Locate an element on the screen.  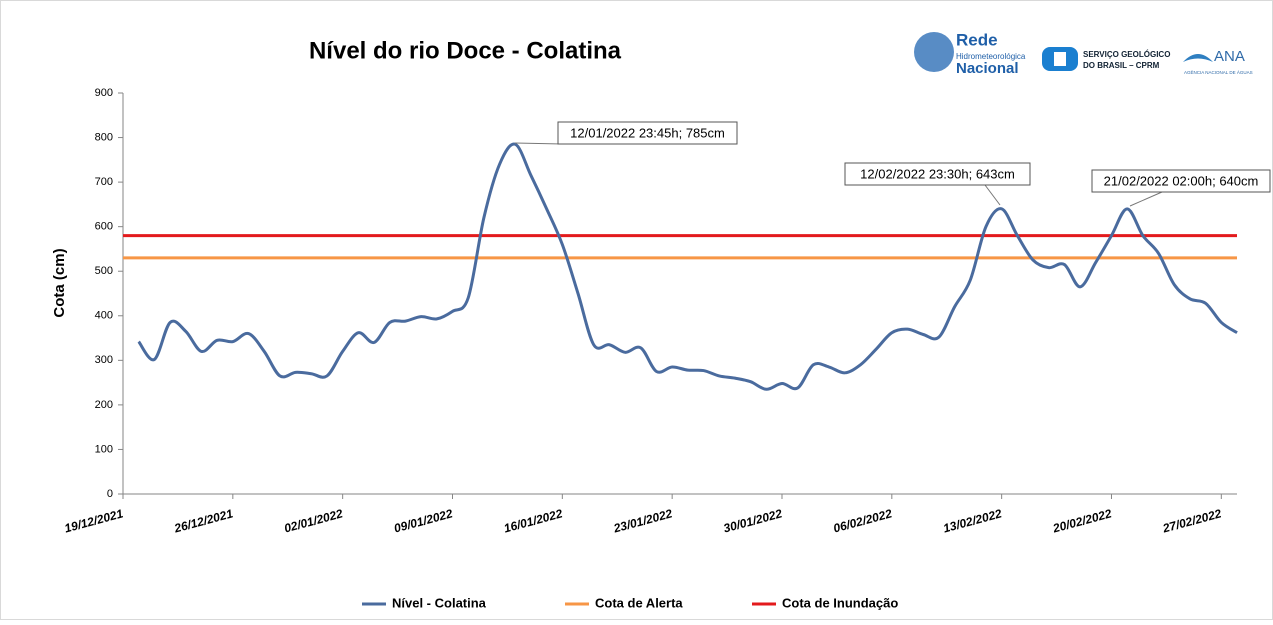
y-axis-label: Cota (cm) is located at coordinates (59, 282).